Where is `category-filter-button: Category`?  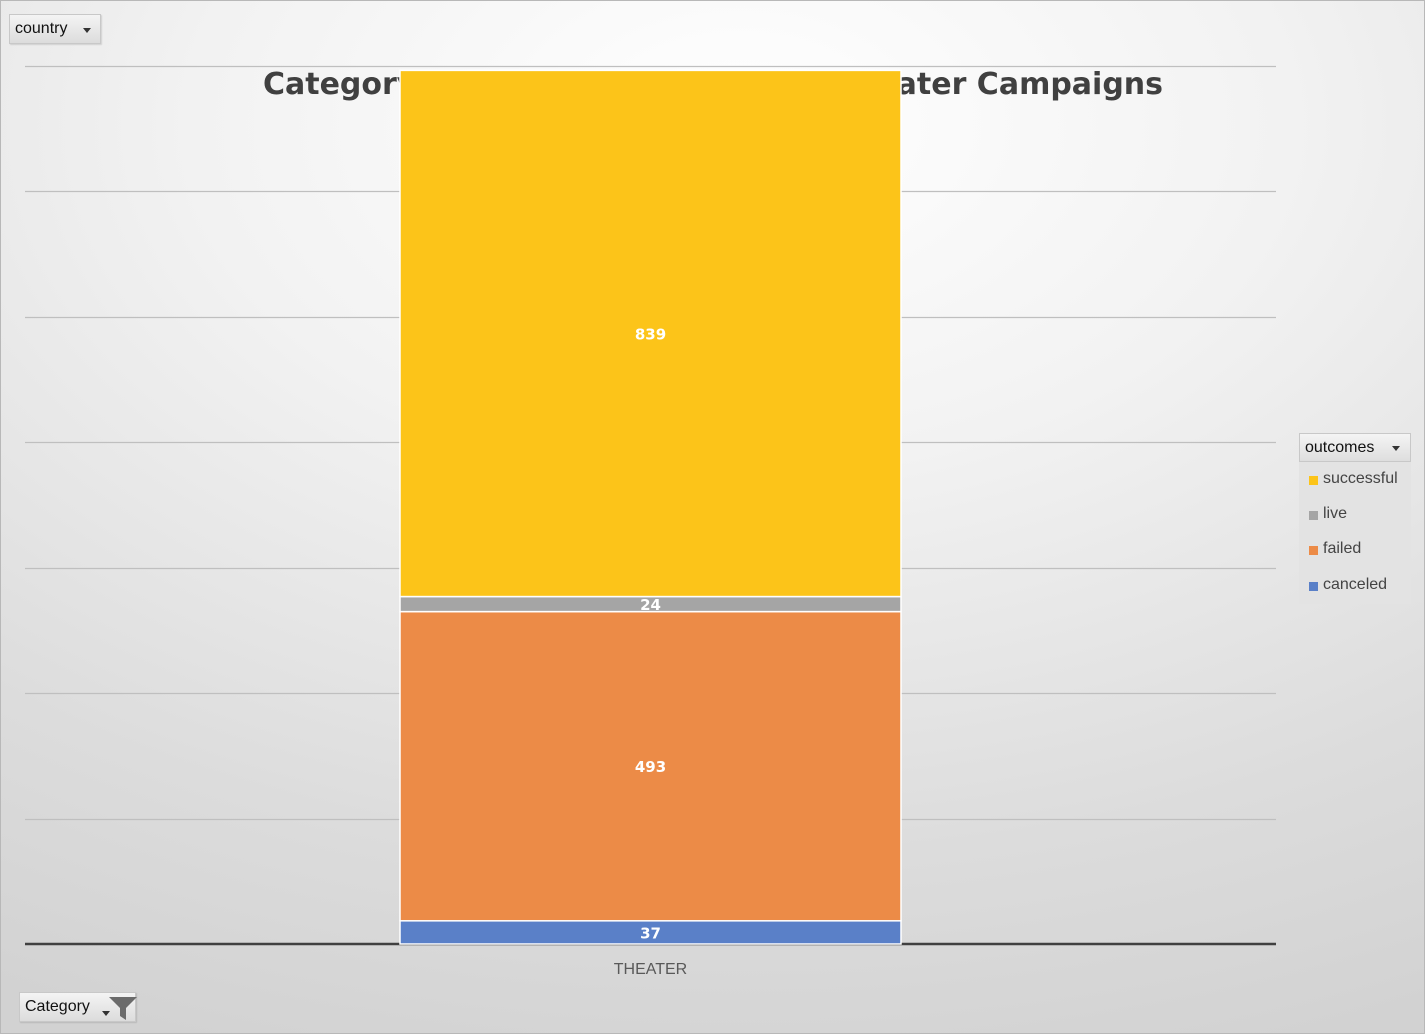 category-filter-button: Category is located at coordinates (78, 1007).